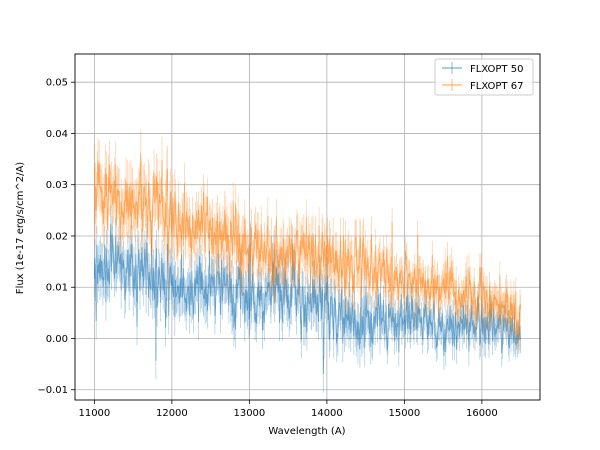 The image size is (600, 450). I want to click on legend-label-series-2: FLXOPT 67, so click(496, 86).